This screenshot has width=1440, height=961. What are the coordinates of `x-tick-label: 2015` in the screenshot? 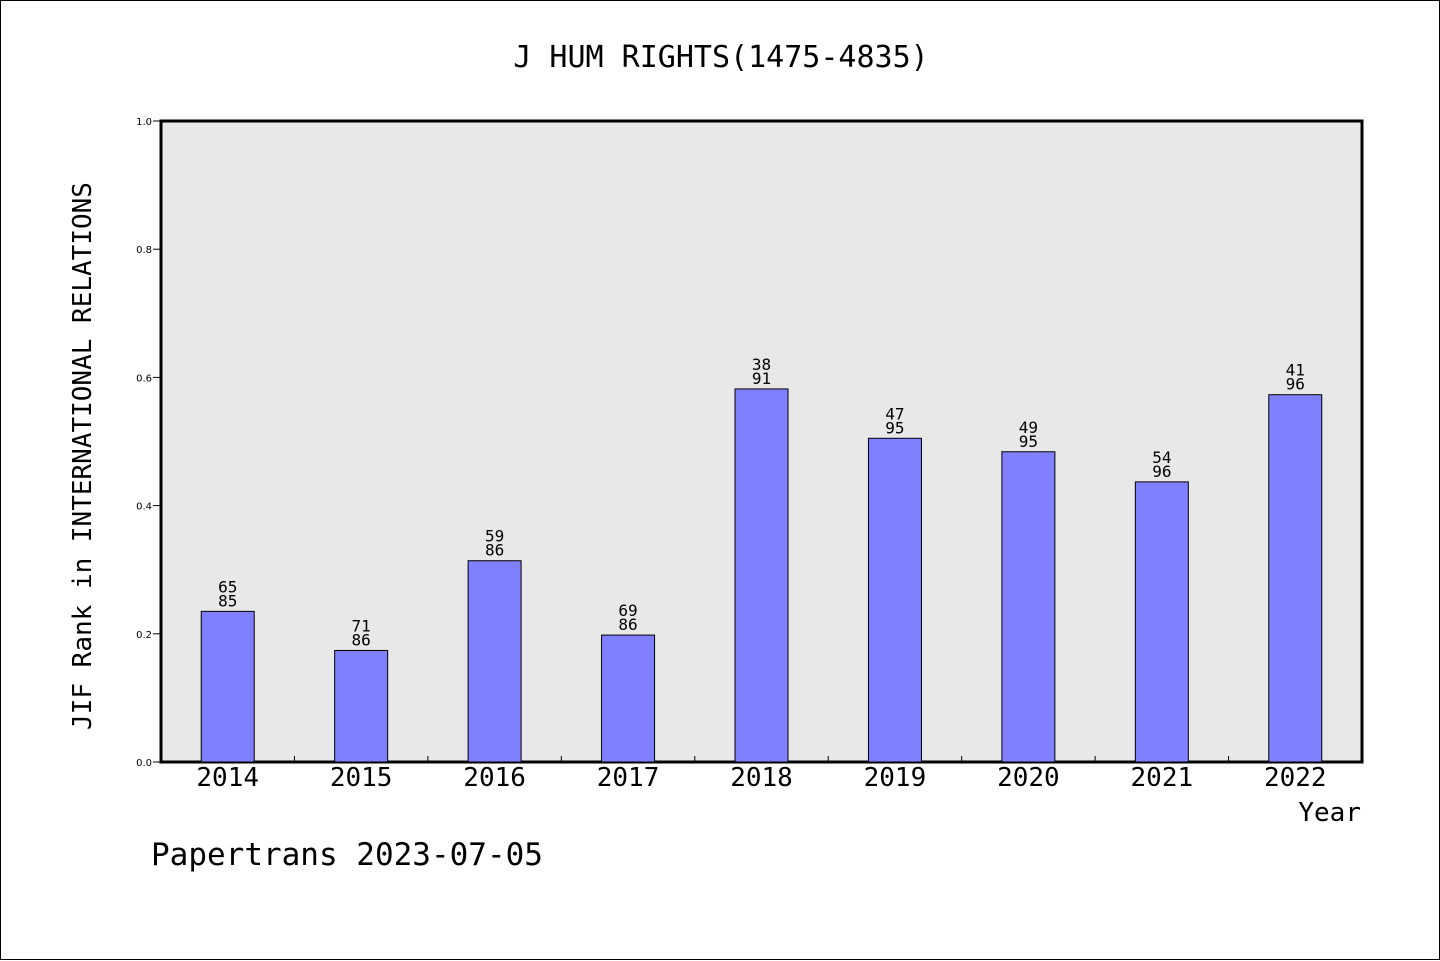 It's located at (361, 778).